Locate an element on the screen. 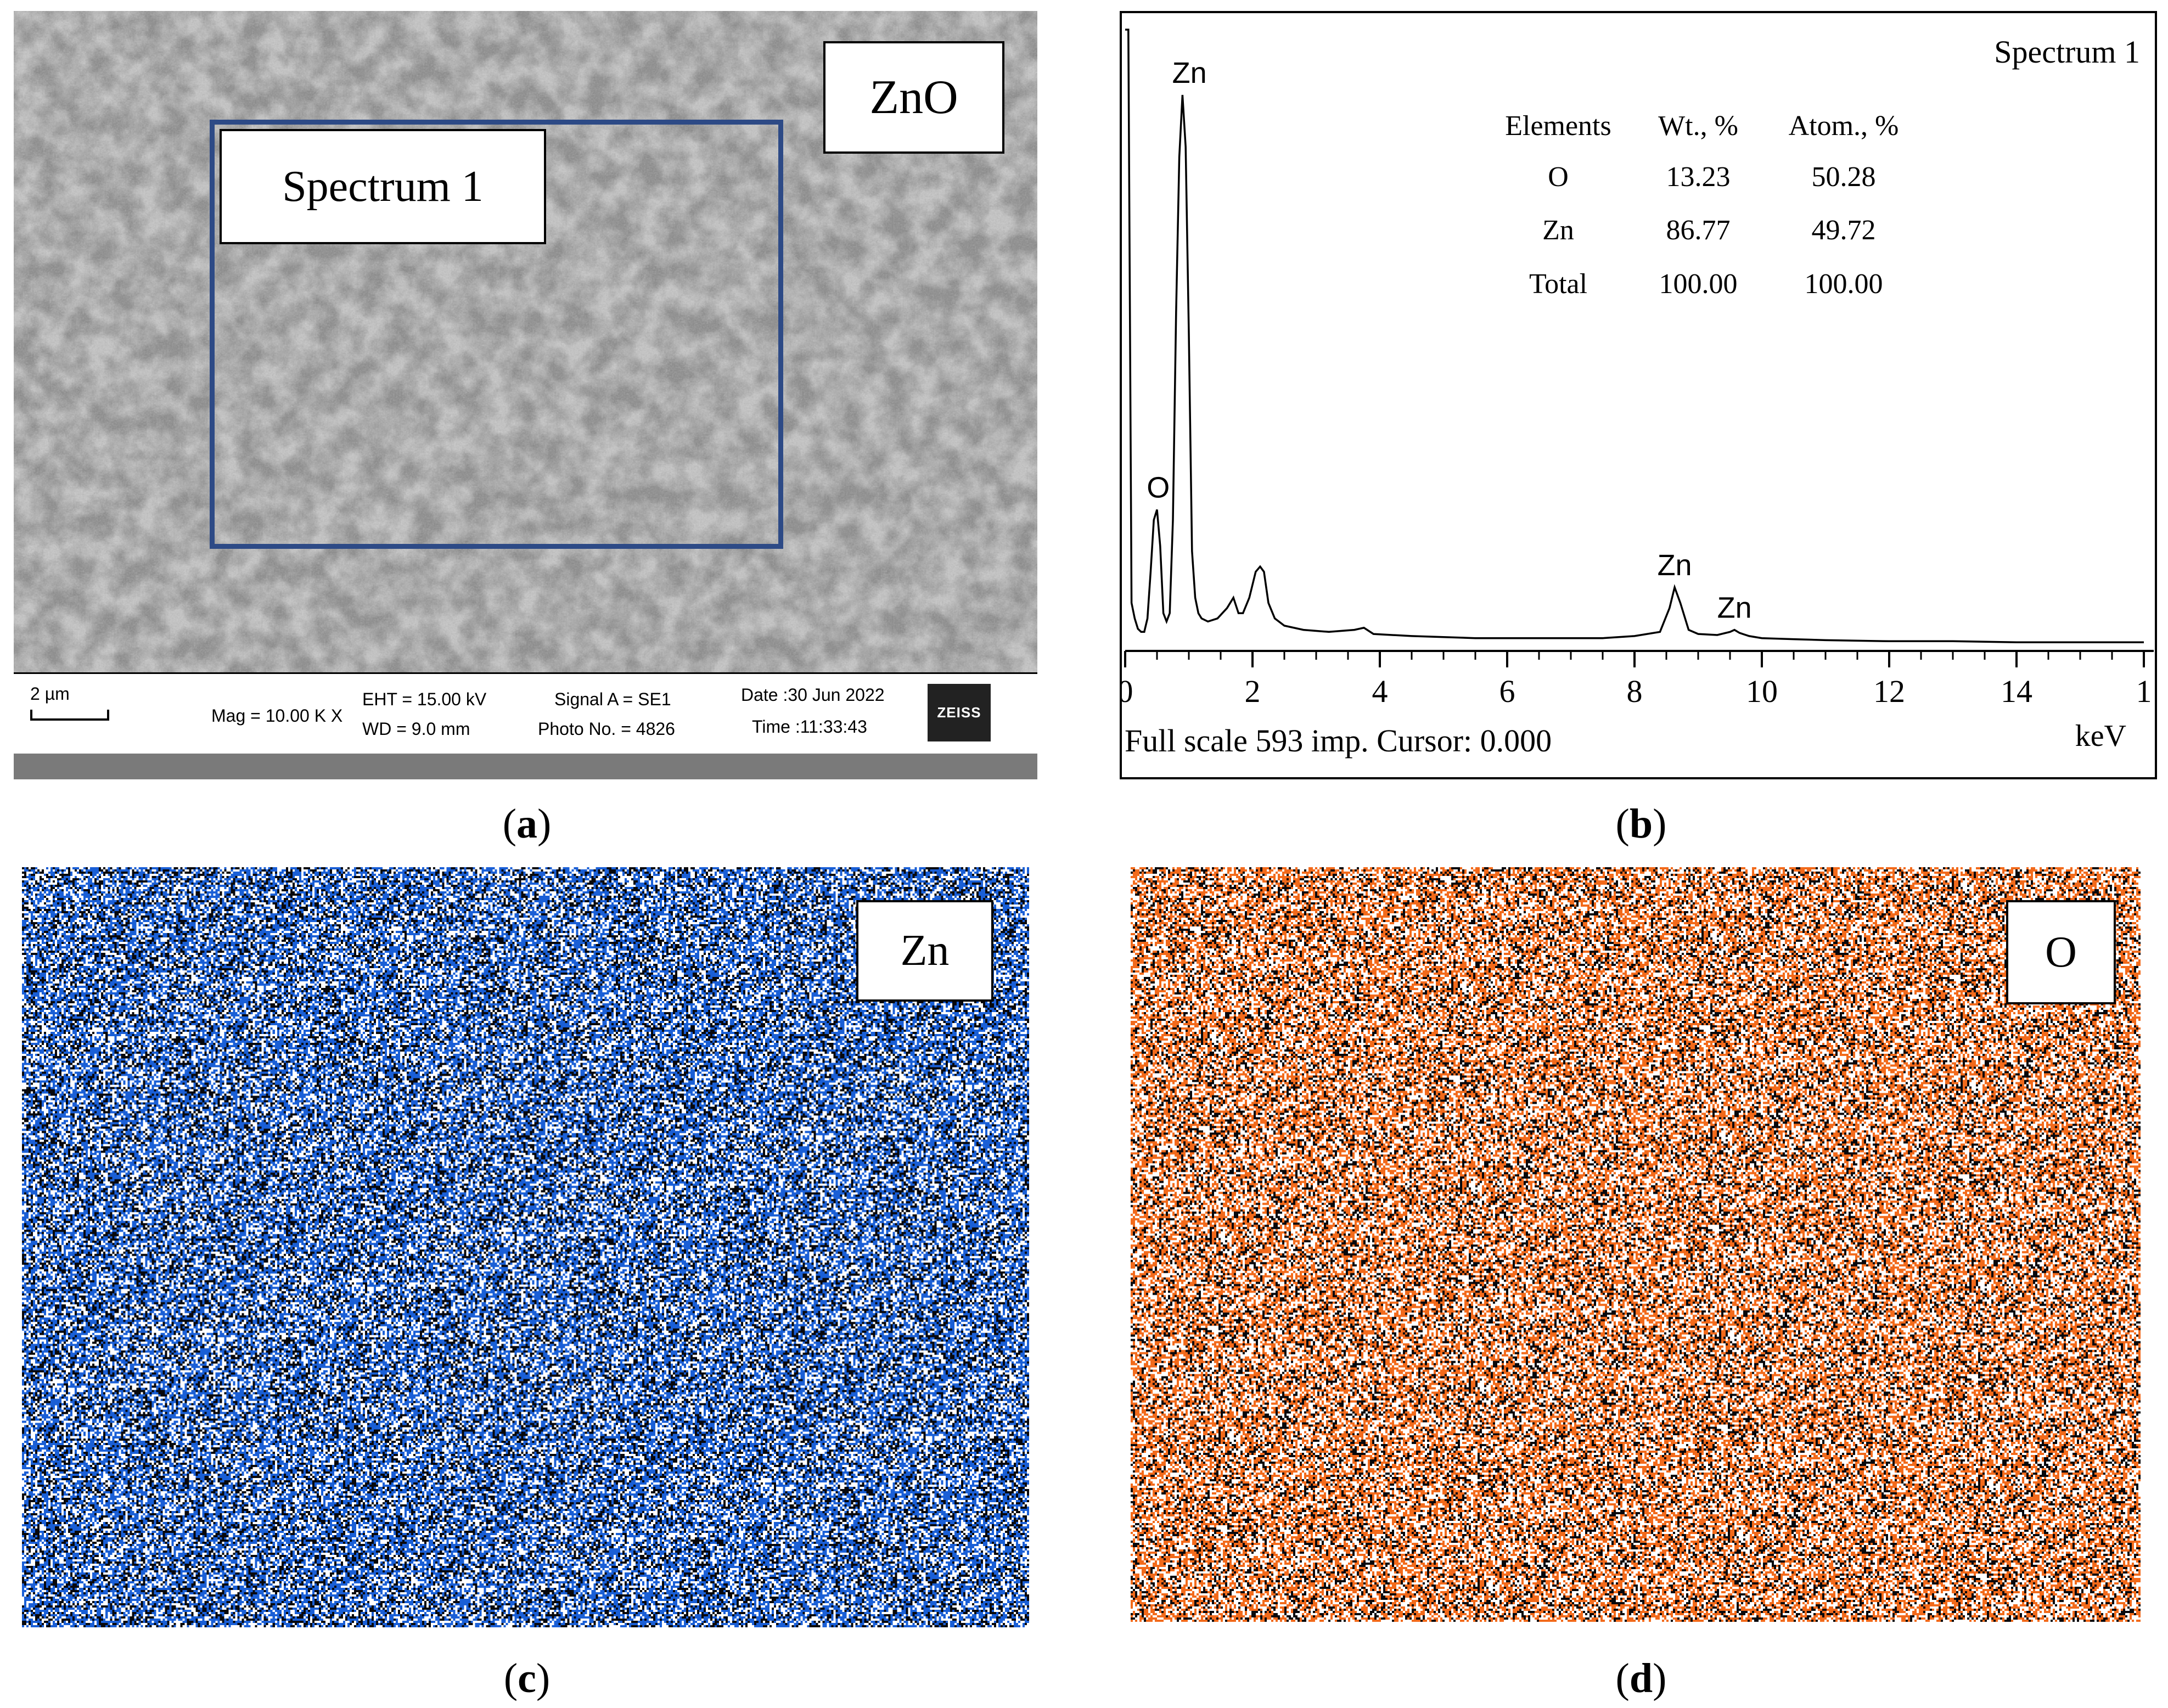 This screenshot has height=1708, width=2168. date-text: Date :30 Jun 2022 is located at coordinates (813, 695).